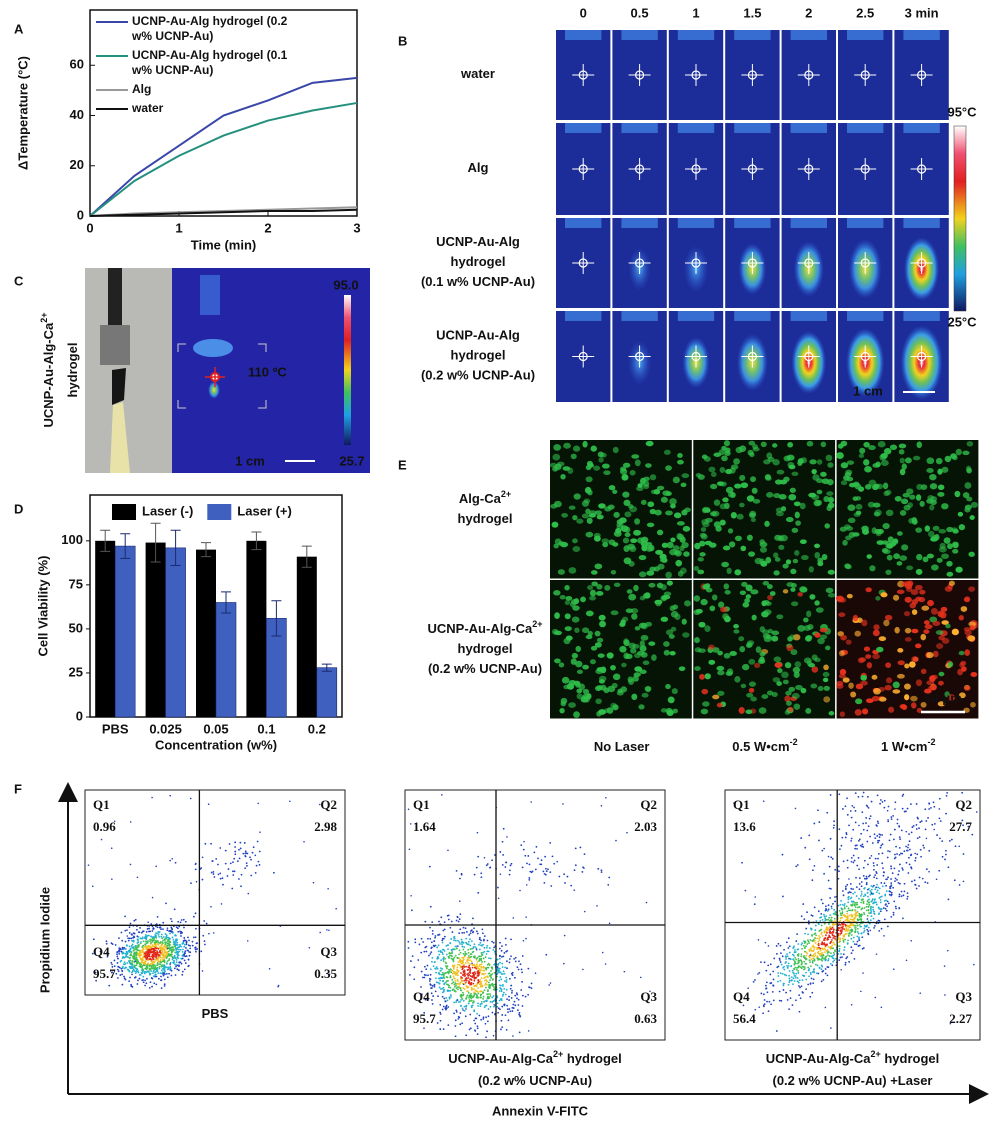  Describe the element at coordinates (695, 12) in the screenshot. I see `time-label: 1` at that location.